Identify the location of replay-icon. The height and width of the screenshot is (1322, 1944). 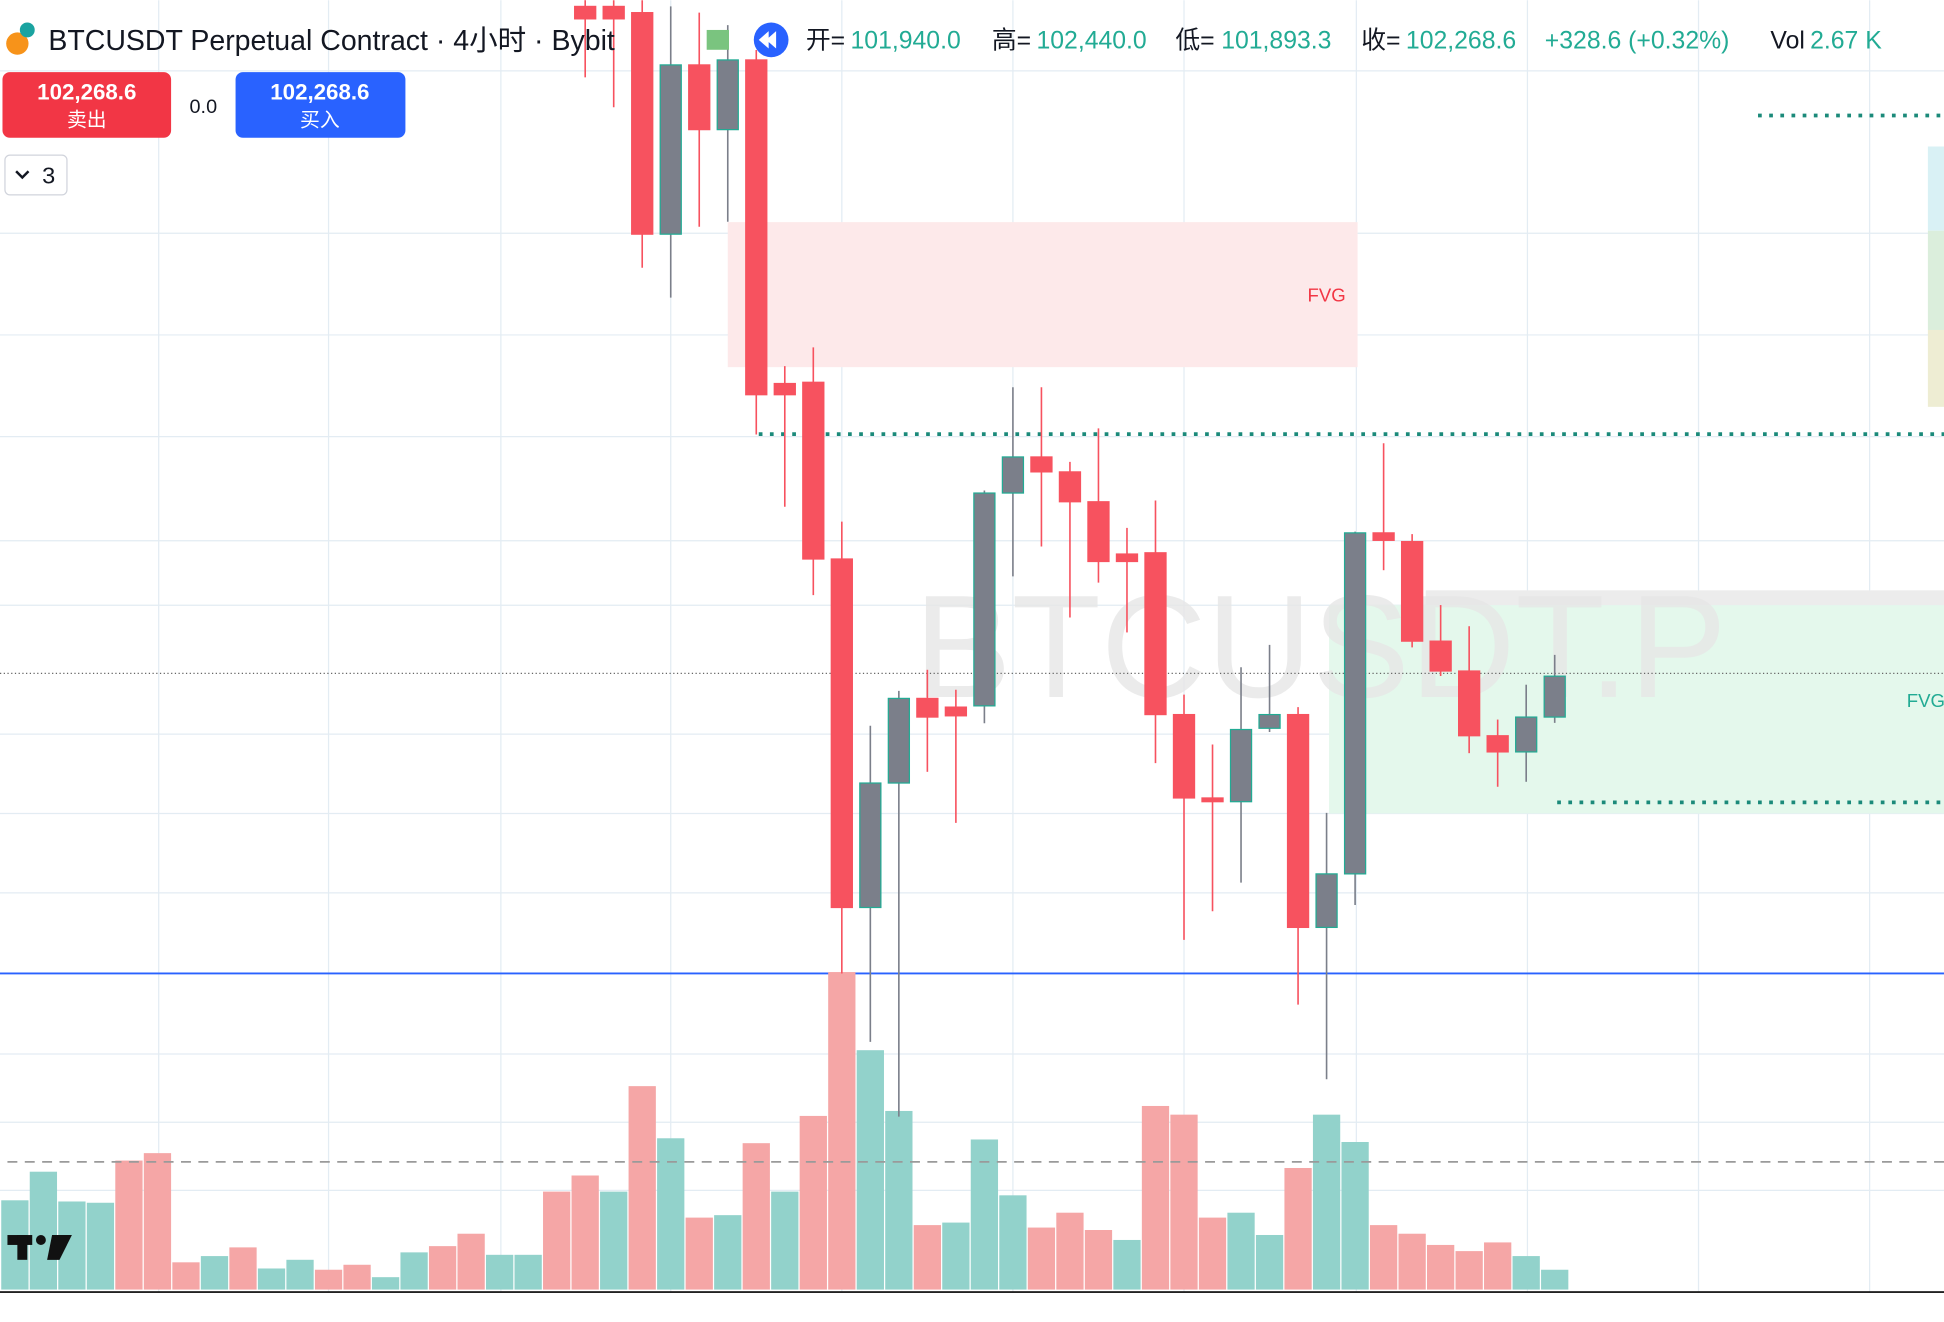
(767, 40).